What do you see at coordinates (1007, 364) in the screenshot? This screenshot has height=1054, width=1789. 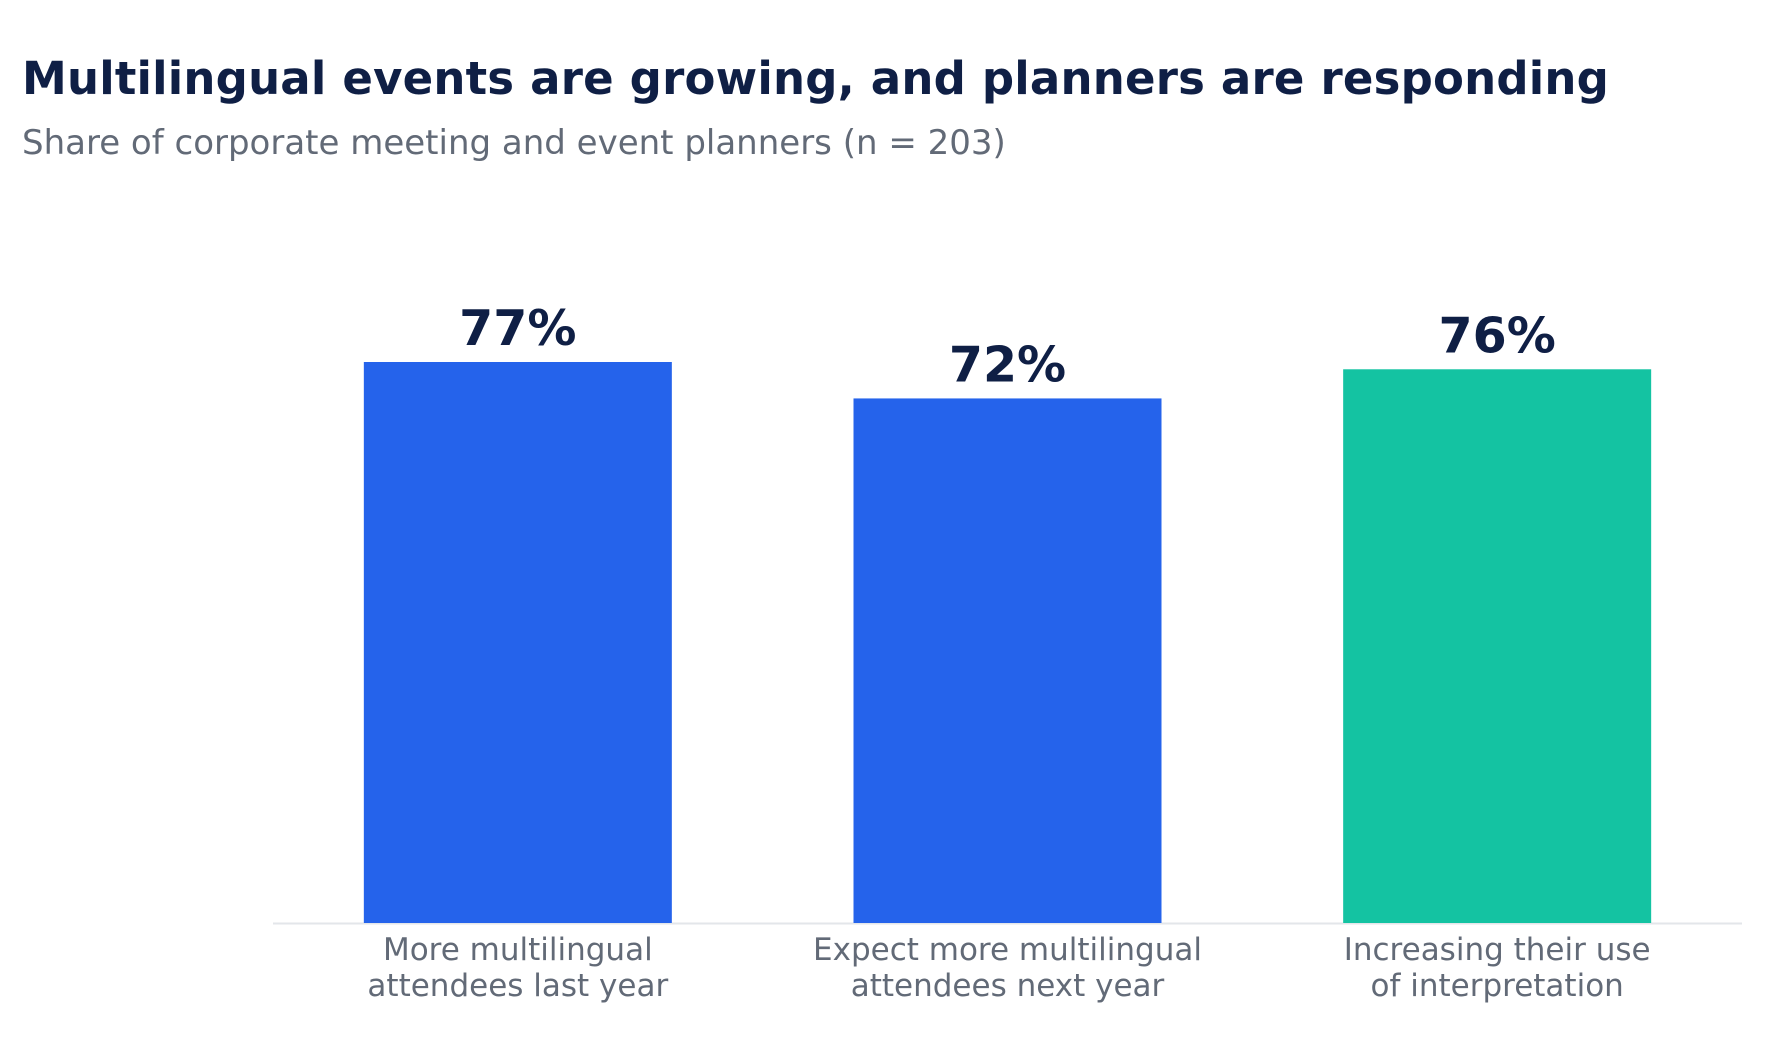 I see `bar-value-label-2: 72%` at bounding box center [1007, 364].